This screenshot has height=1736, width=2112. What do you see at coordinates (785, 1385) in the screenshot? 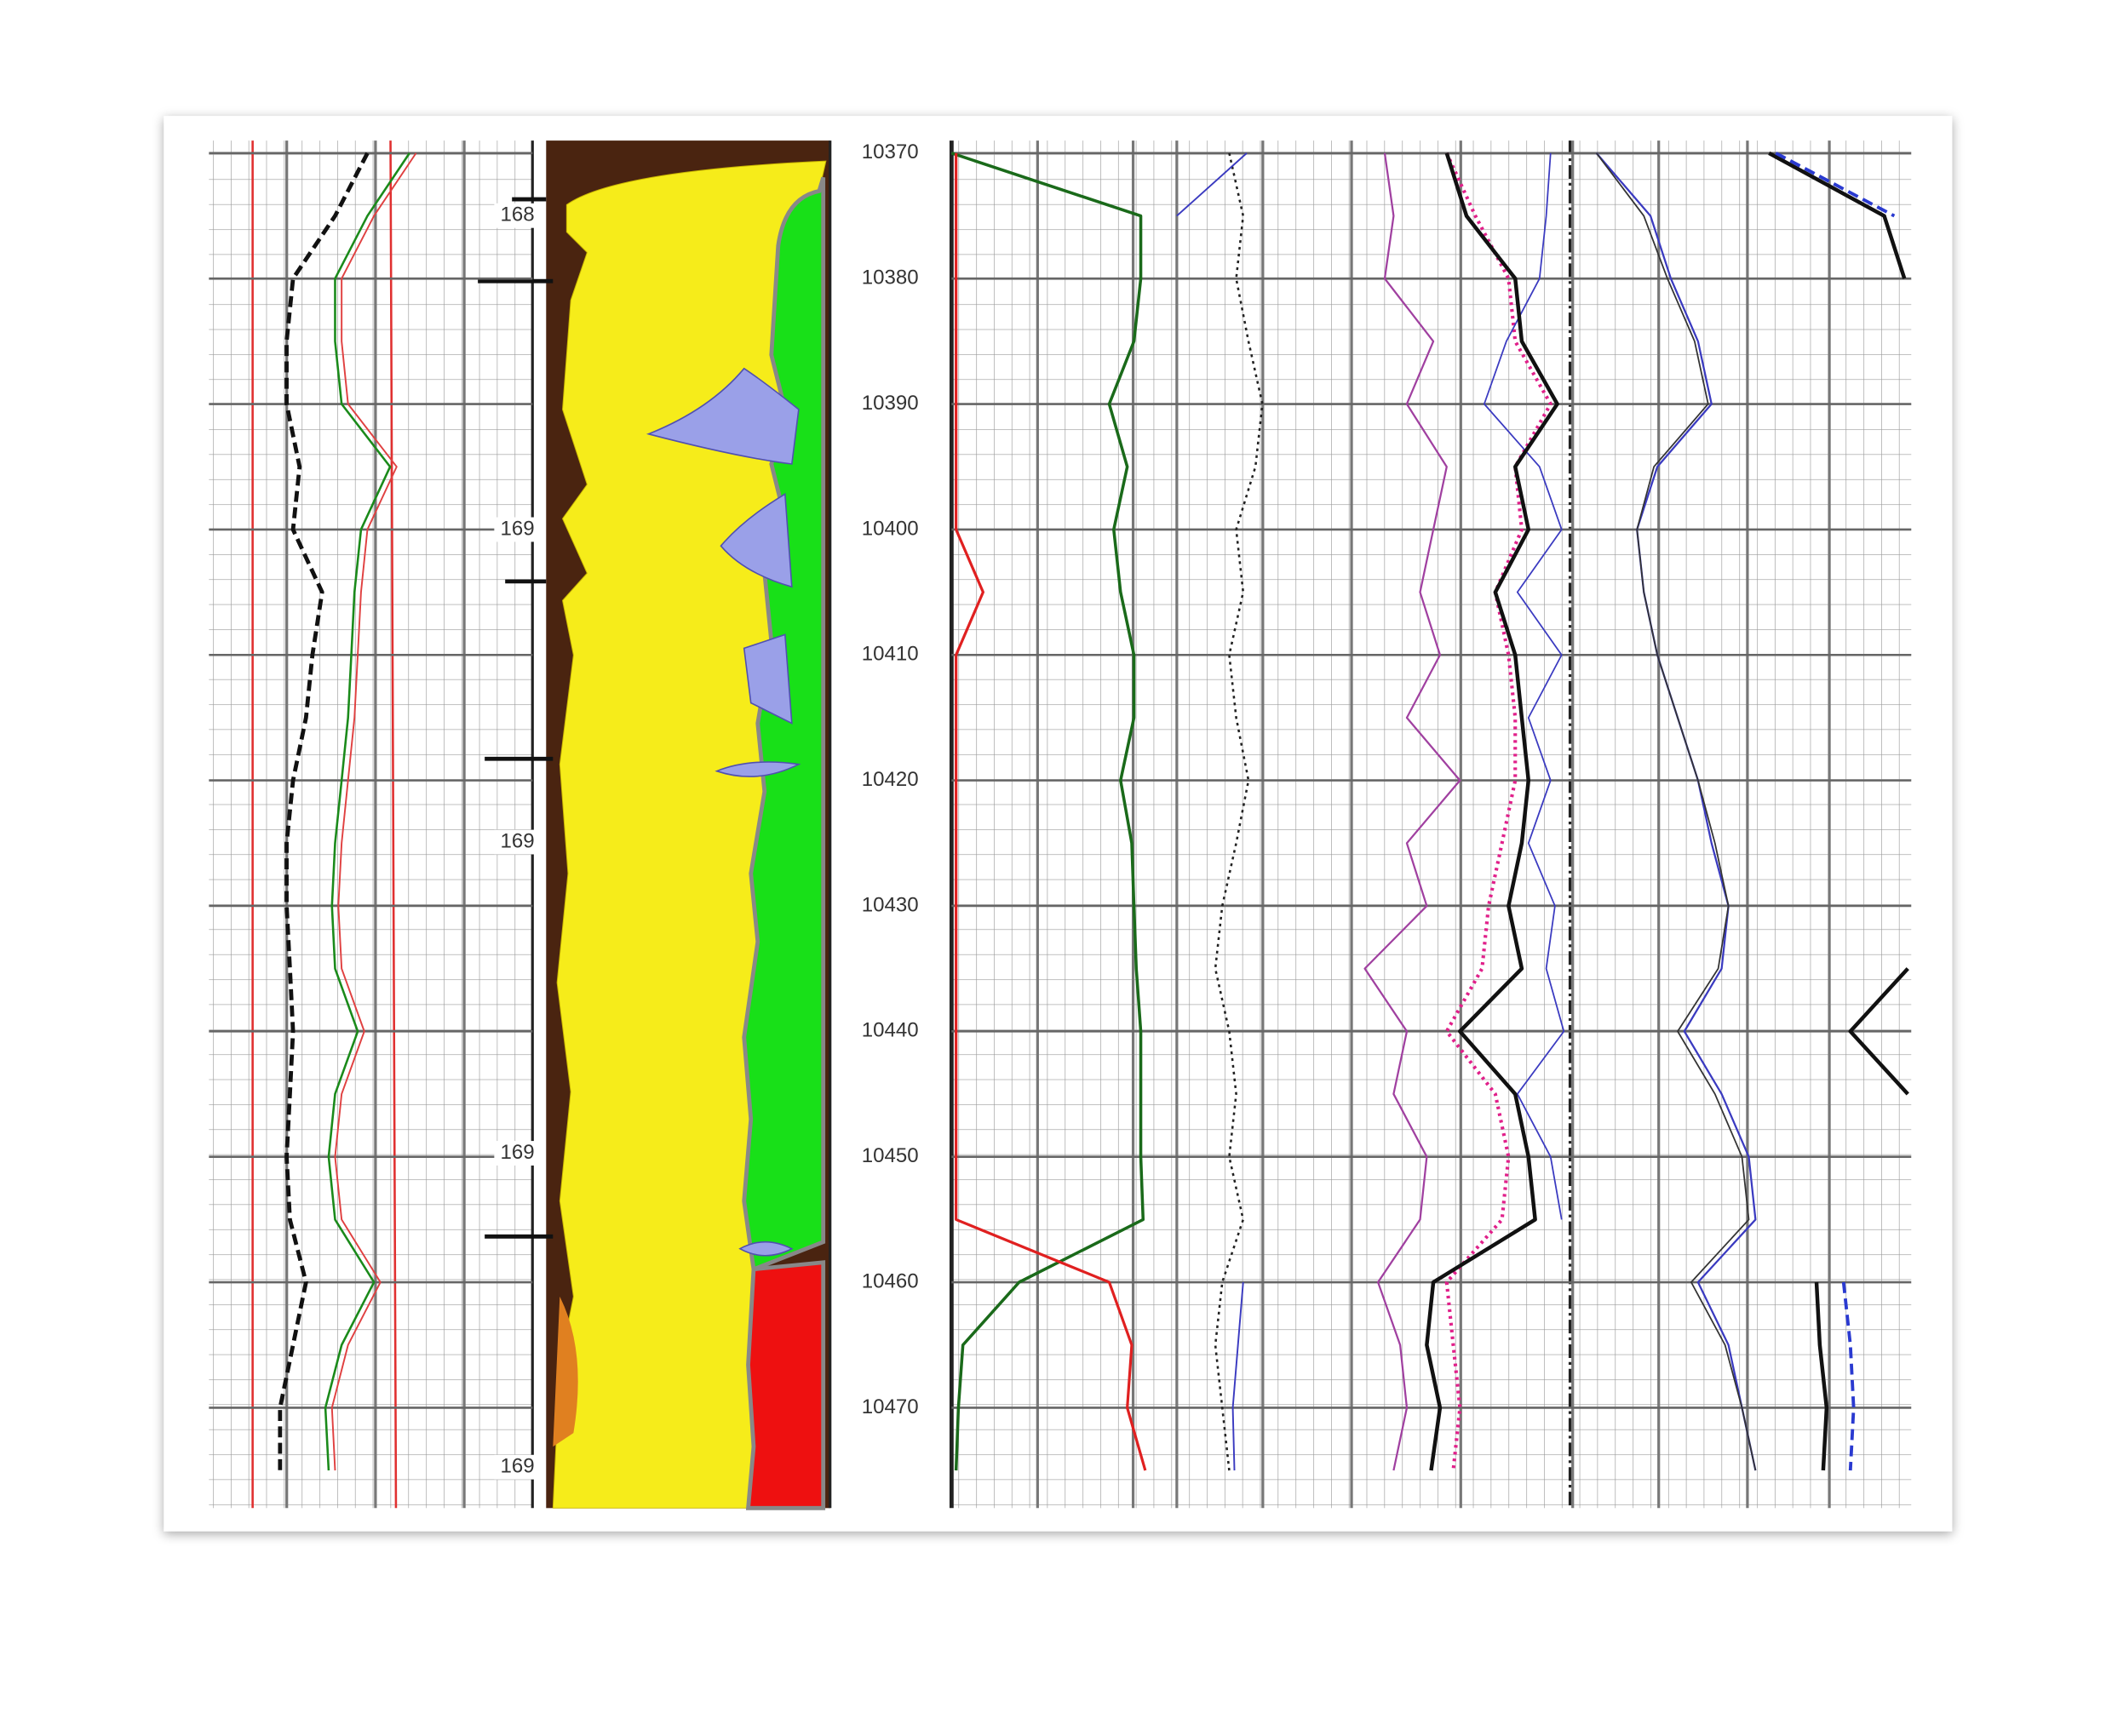
I see `hydrocarbon-fill` at bounding box center [785, 1385].